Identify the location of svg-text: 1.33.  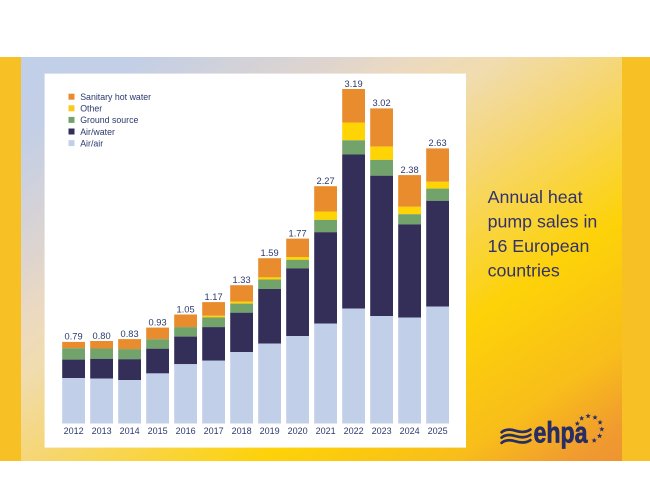
(242, 280).